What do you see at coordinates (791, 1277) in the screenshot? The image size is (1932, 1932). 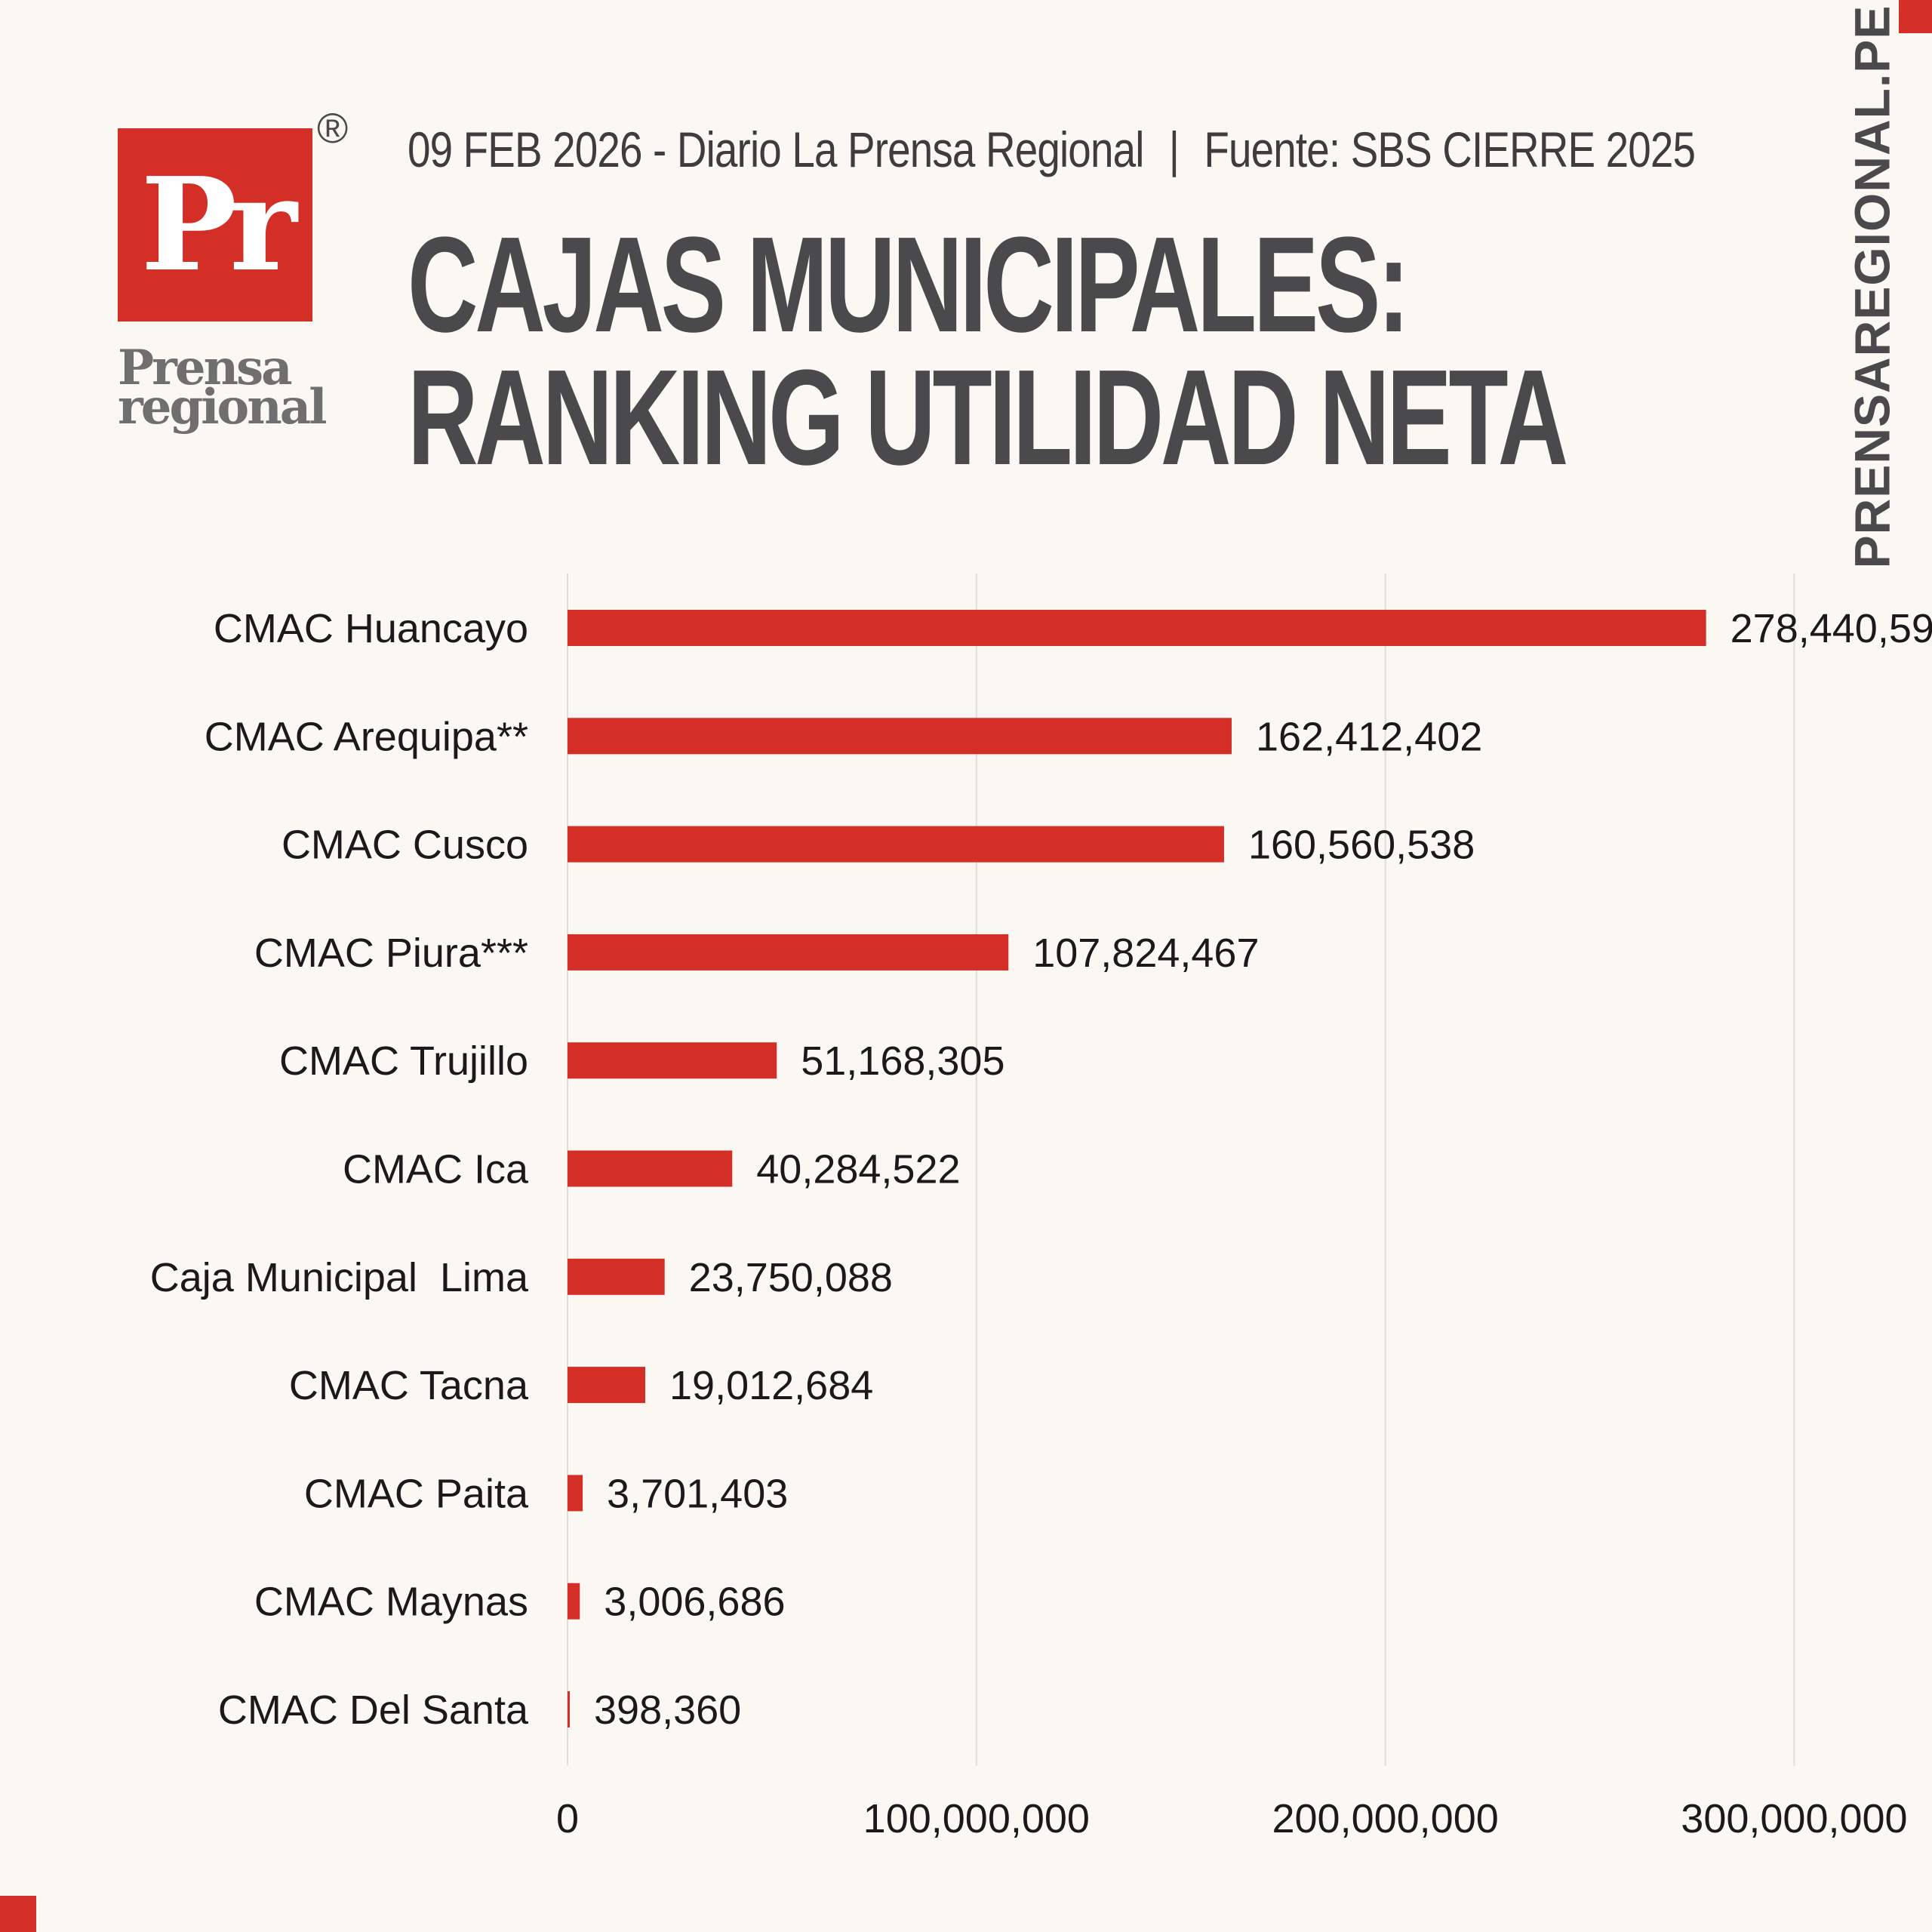 I see `value-label: 23,750,088` at bounding box center [791, 1277].